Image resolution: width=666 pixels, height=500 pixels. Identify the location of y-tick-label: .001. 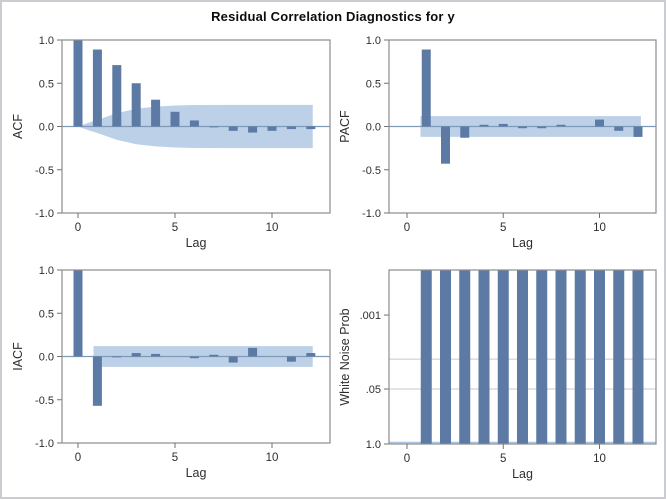
(370, 316).